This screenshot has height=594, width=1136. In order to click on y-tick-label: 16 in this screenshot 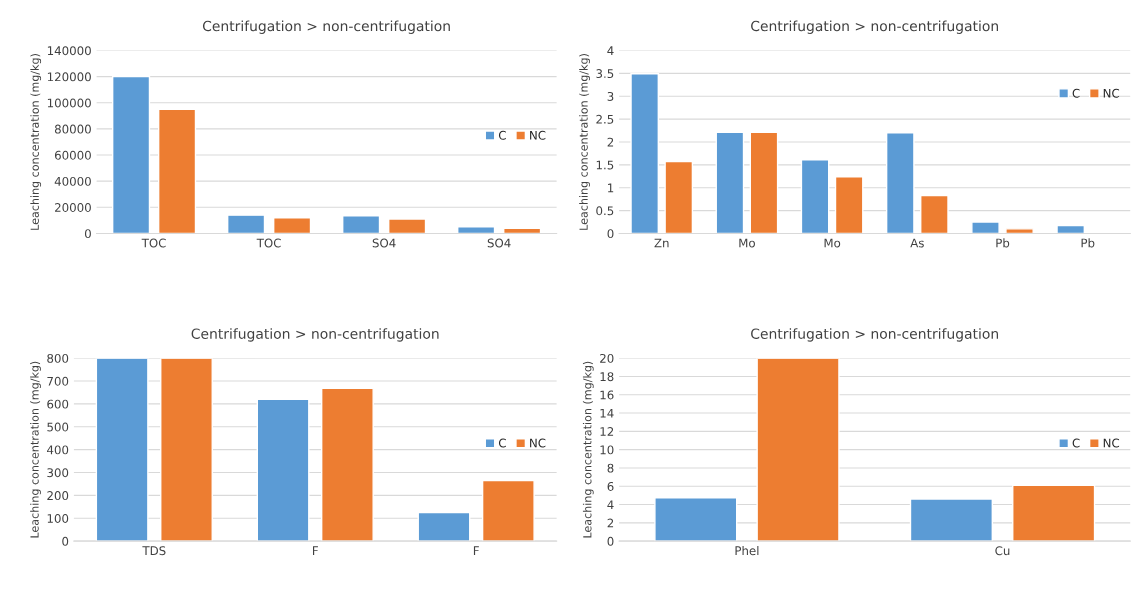, I will do `click(607, 395)`.